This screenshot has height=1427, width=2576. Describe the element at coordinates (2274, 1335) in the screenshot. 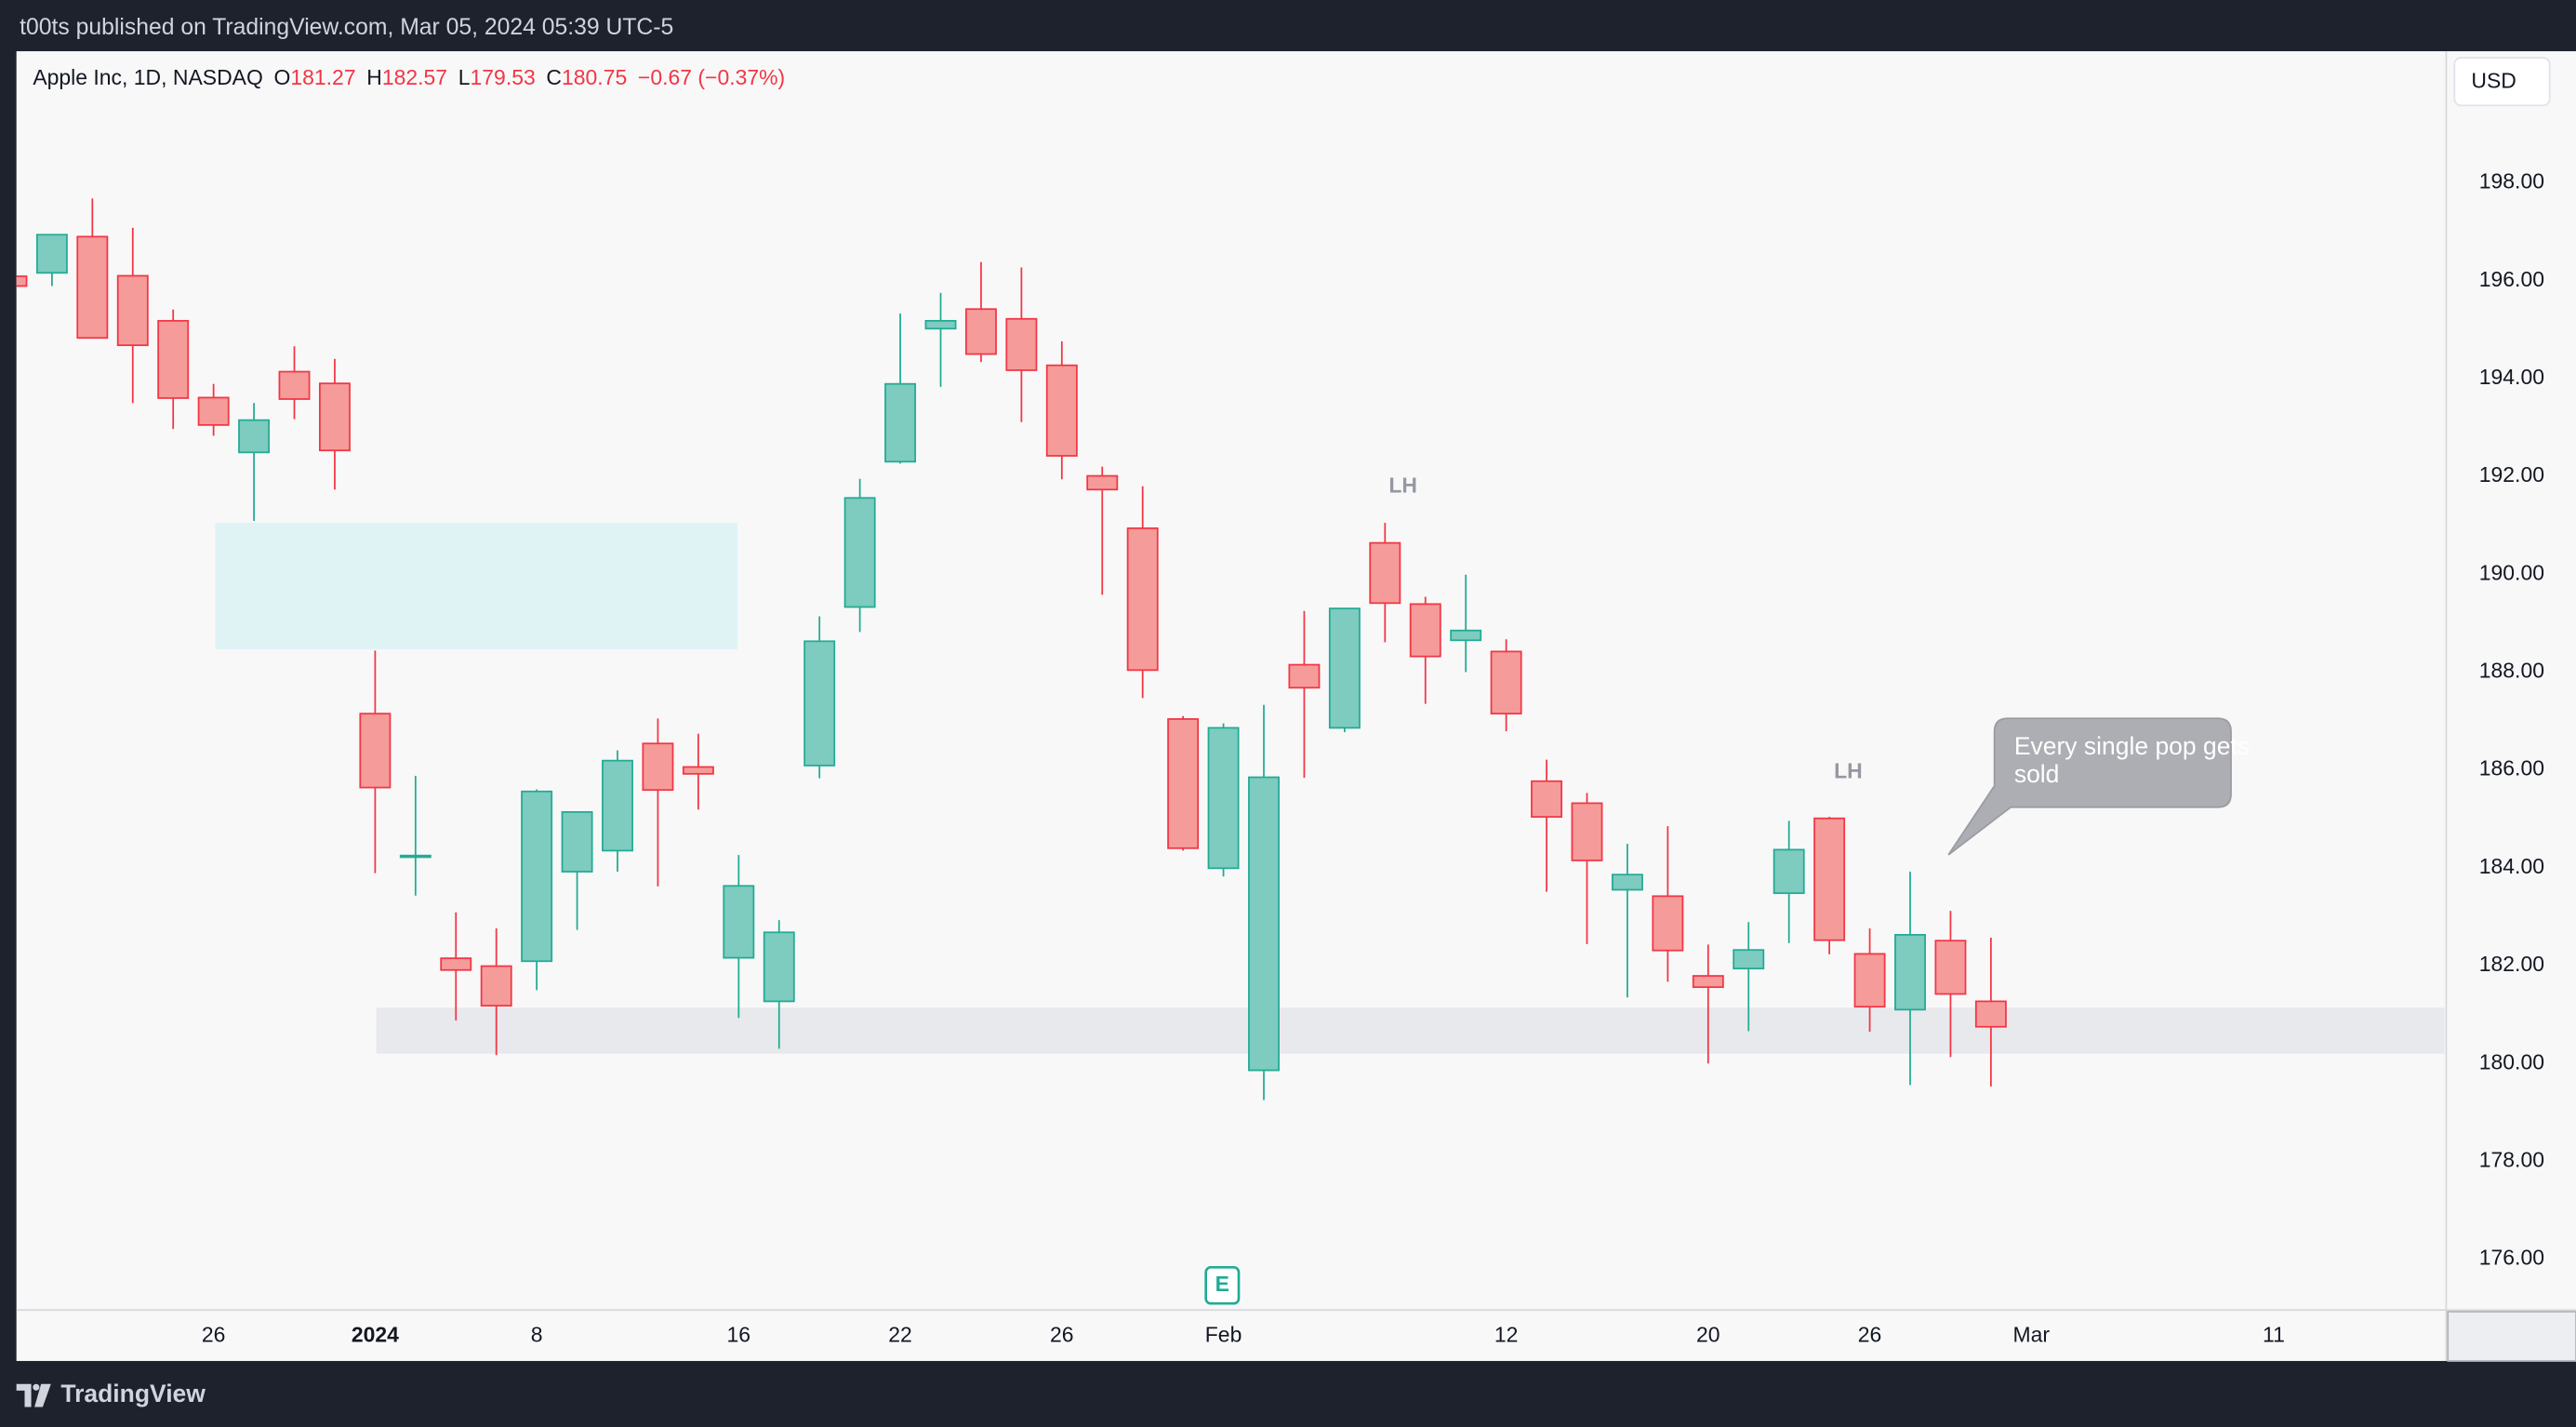

I see `x-tick-label: 11` at that location.